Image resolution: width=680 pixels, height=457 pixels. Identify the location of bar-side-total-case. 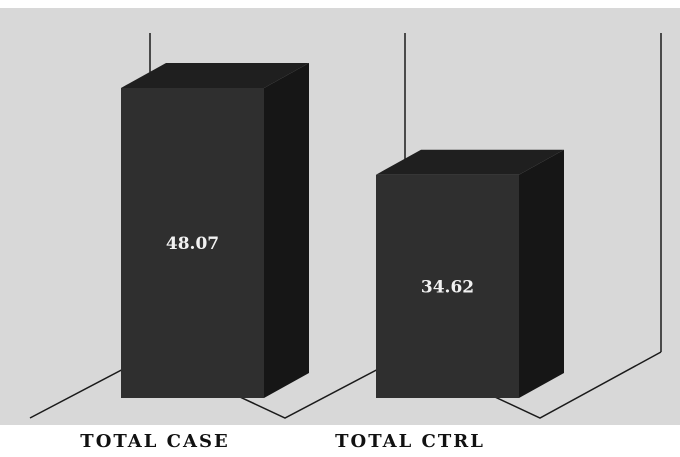
(286, 230).